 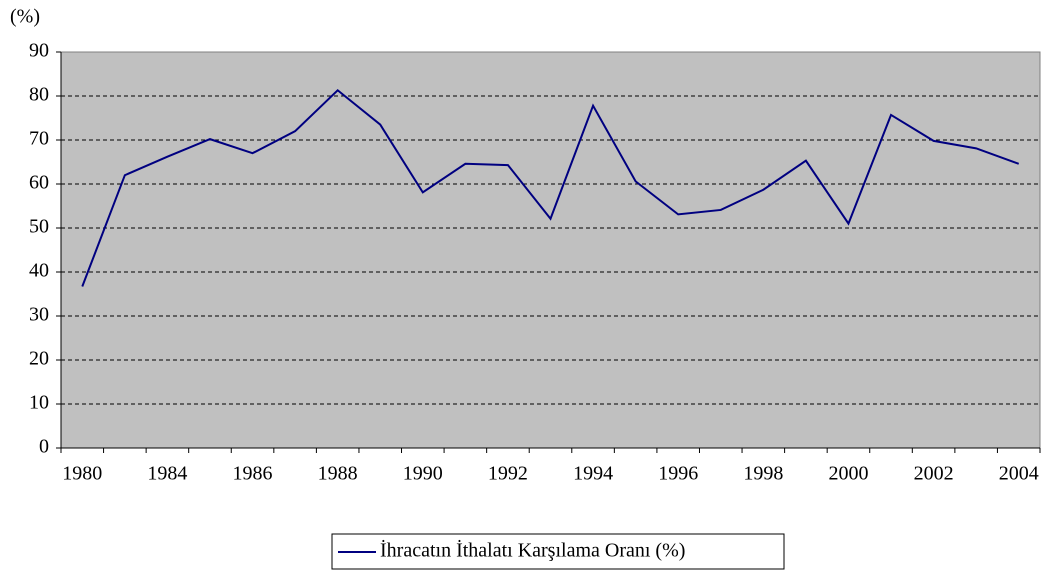 What do you see at coordinates (39, 359) in the screenshot?
I see `y-tick-label: 20` at bounding box center [39, 359].